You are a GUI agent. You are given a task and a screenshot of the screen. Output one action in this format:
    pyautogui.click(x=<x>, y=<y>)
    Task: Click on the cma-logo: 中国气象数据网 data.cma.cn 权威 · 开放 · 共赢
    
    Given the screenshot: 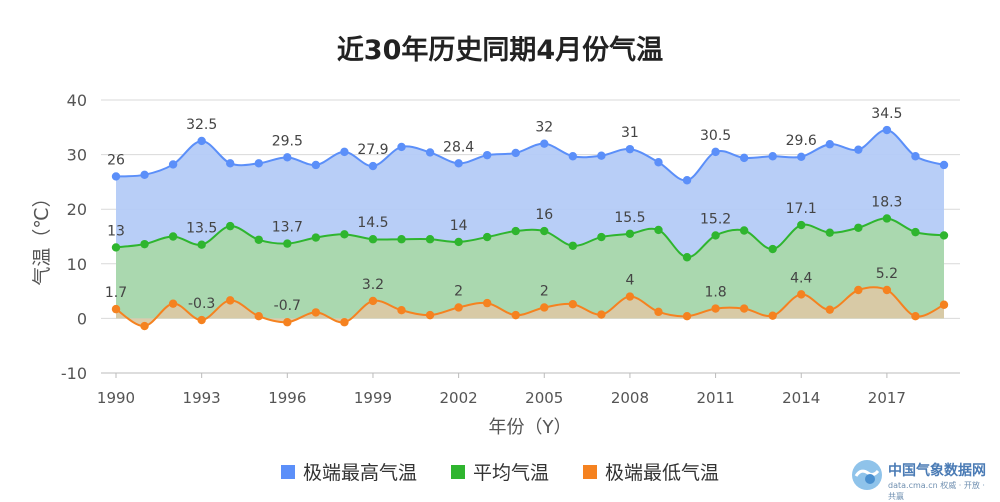 What is the action you would take?
    pyautogui.click(x=922, y=479)
    